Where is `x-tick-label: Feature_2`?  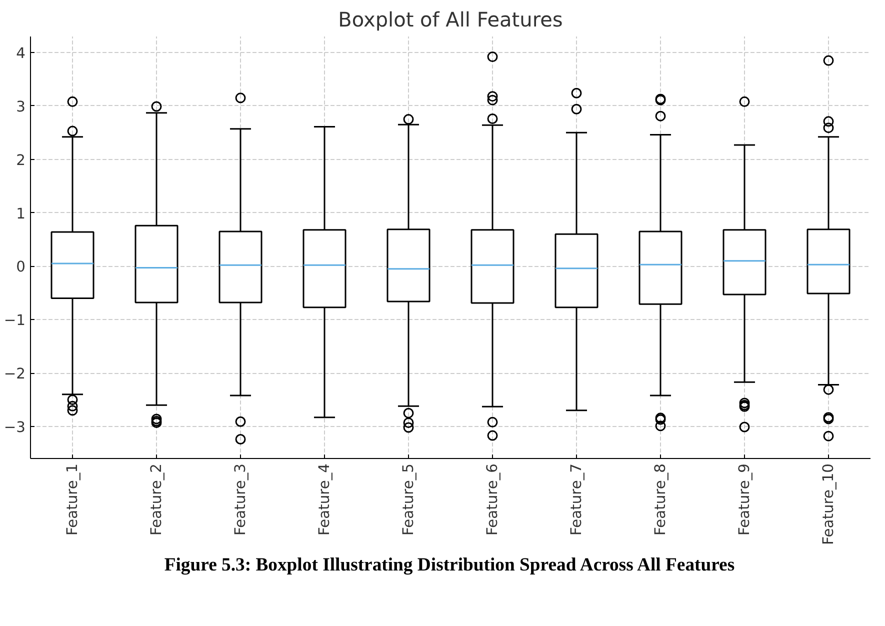 x-tick-label: Feature_2 is located at coordinates (156, 499).